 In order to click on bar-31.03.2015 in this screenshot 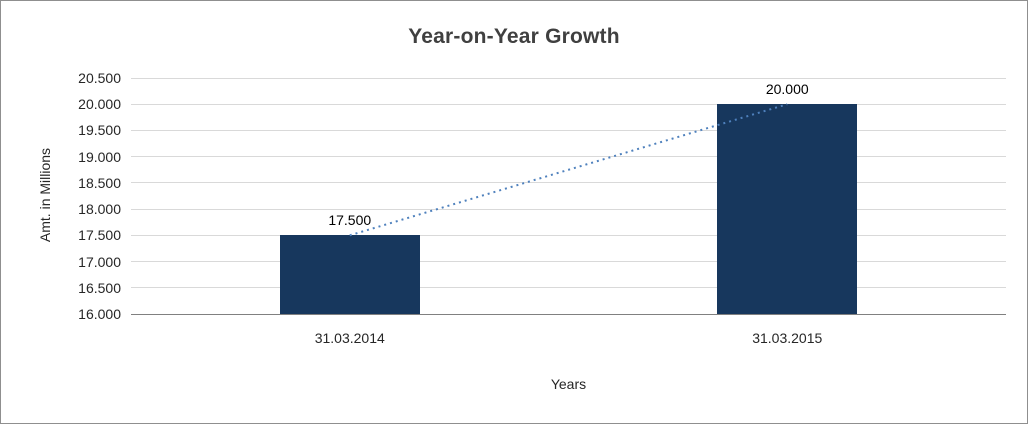, I will do `click(787, 209)`.